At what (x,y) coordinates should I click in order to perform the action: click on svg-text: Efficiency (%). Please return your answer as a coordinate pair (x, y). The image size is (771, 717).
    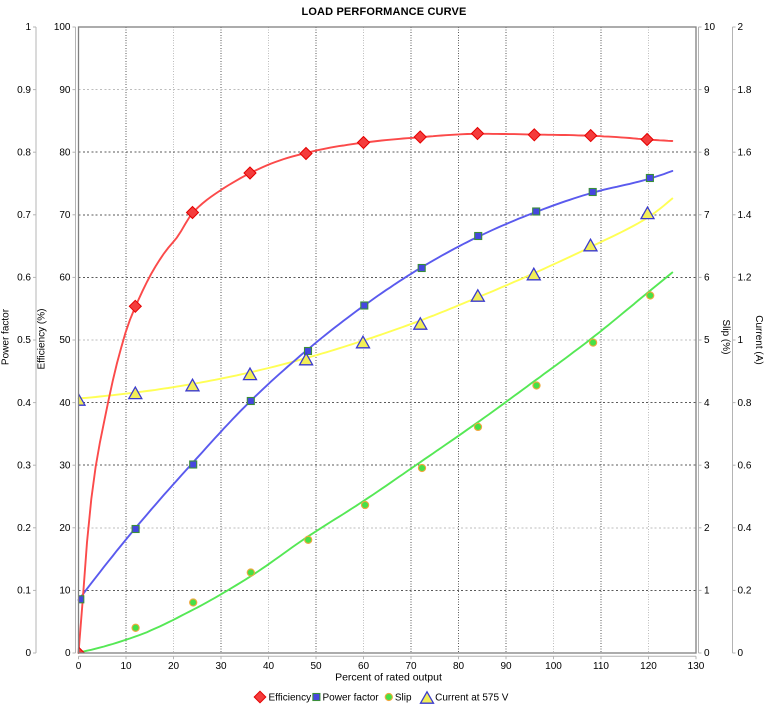
    Looking at the image, I should click on (41, 339).